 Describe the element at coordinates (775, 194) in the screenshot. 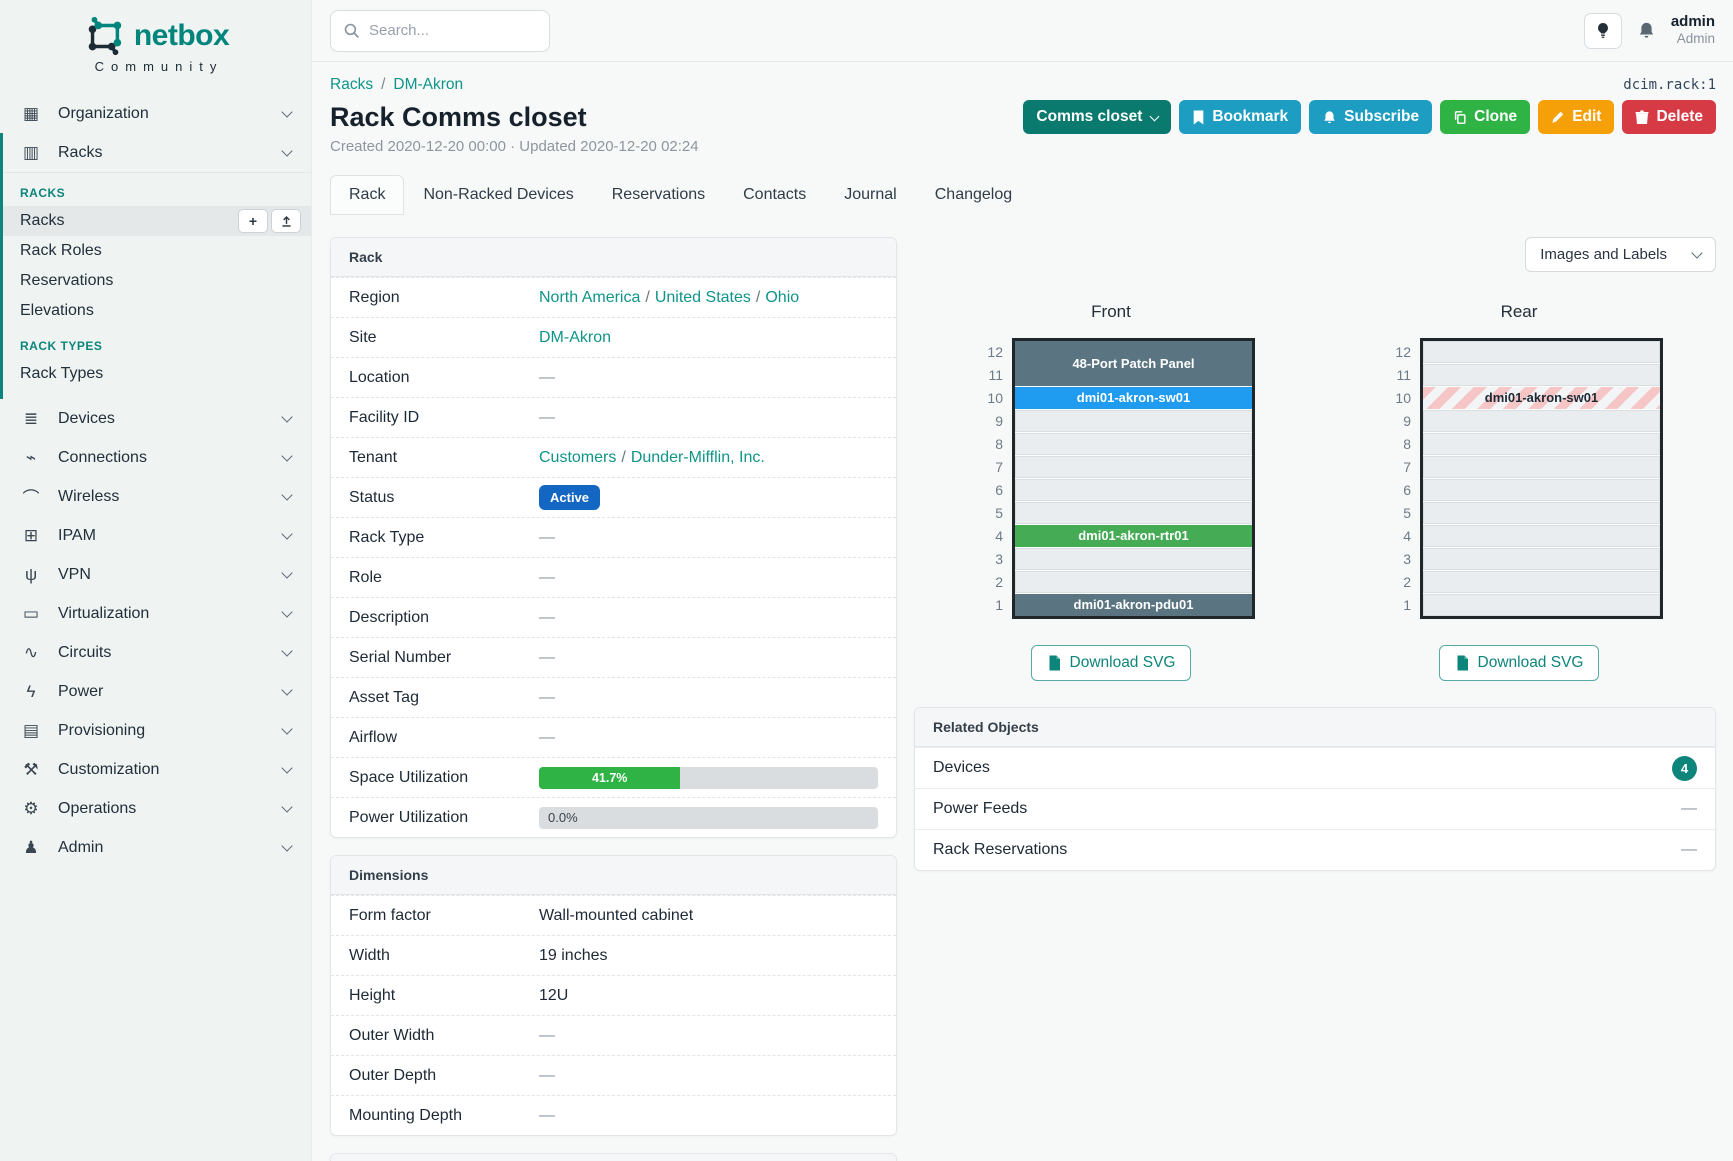

I see `tab-contacts: Contacts` at that location.